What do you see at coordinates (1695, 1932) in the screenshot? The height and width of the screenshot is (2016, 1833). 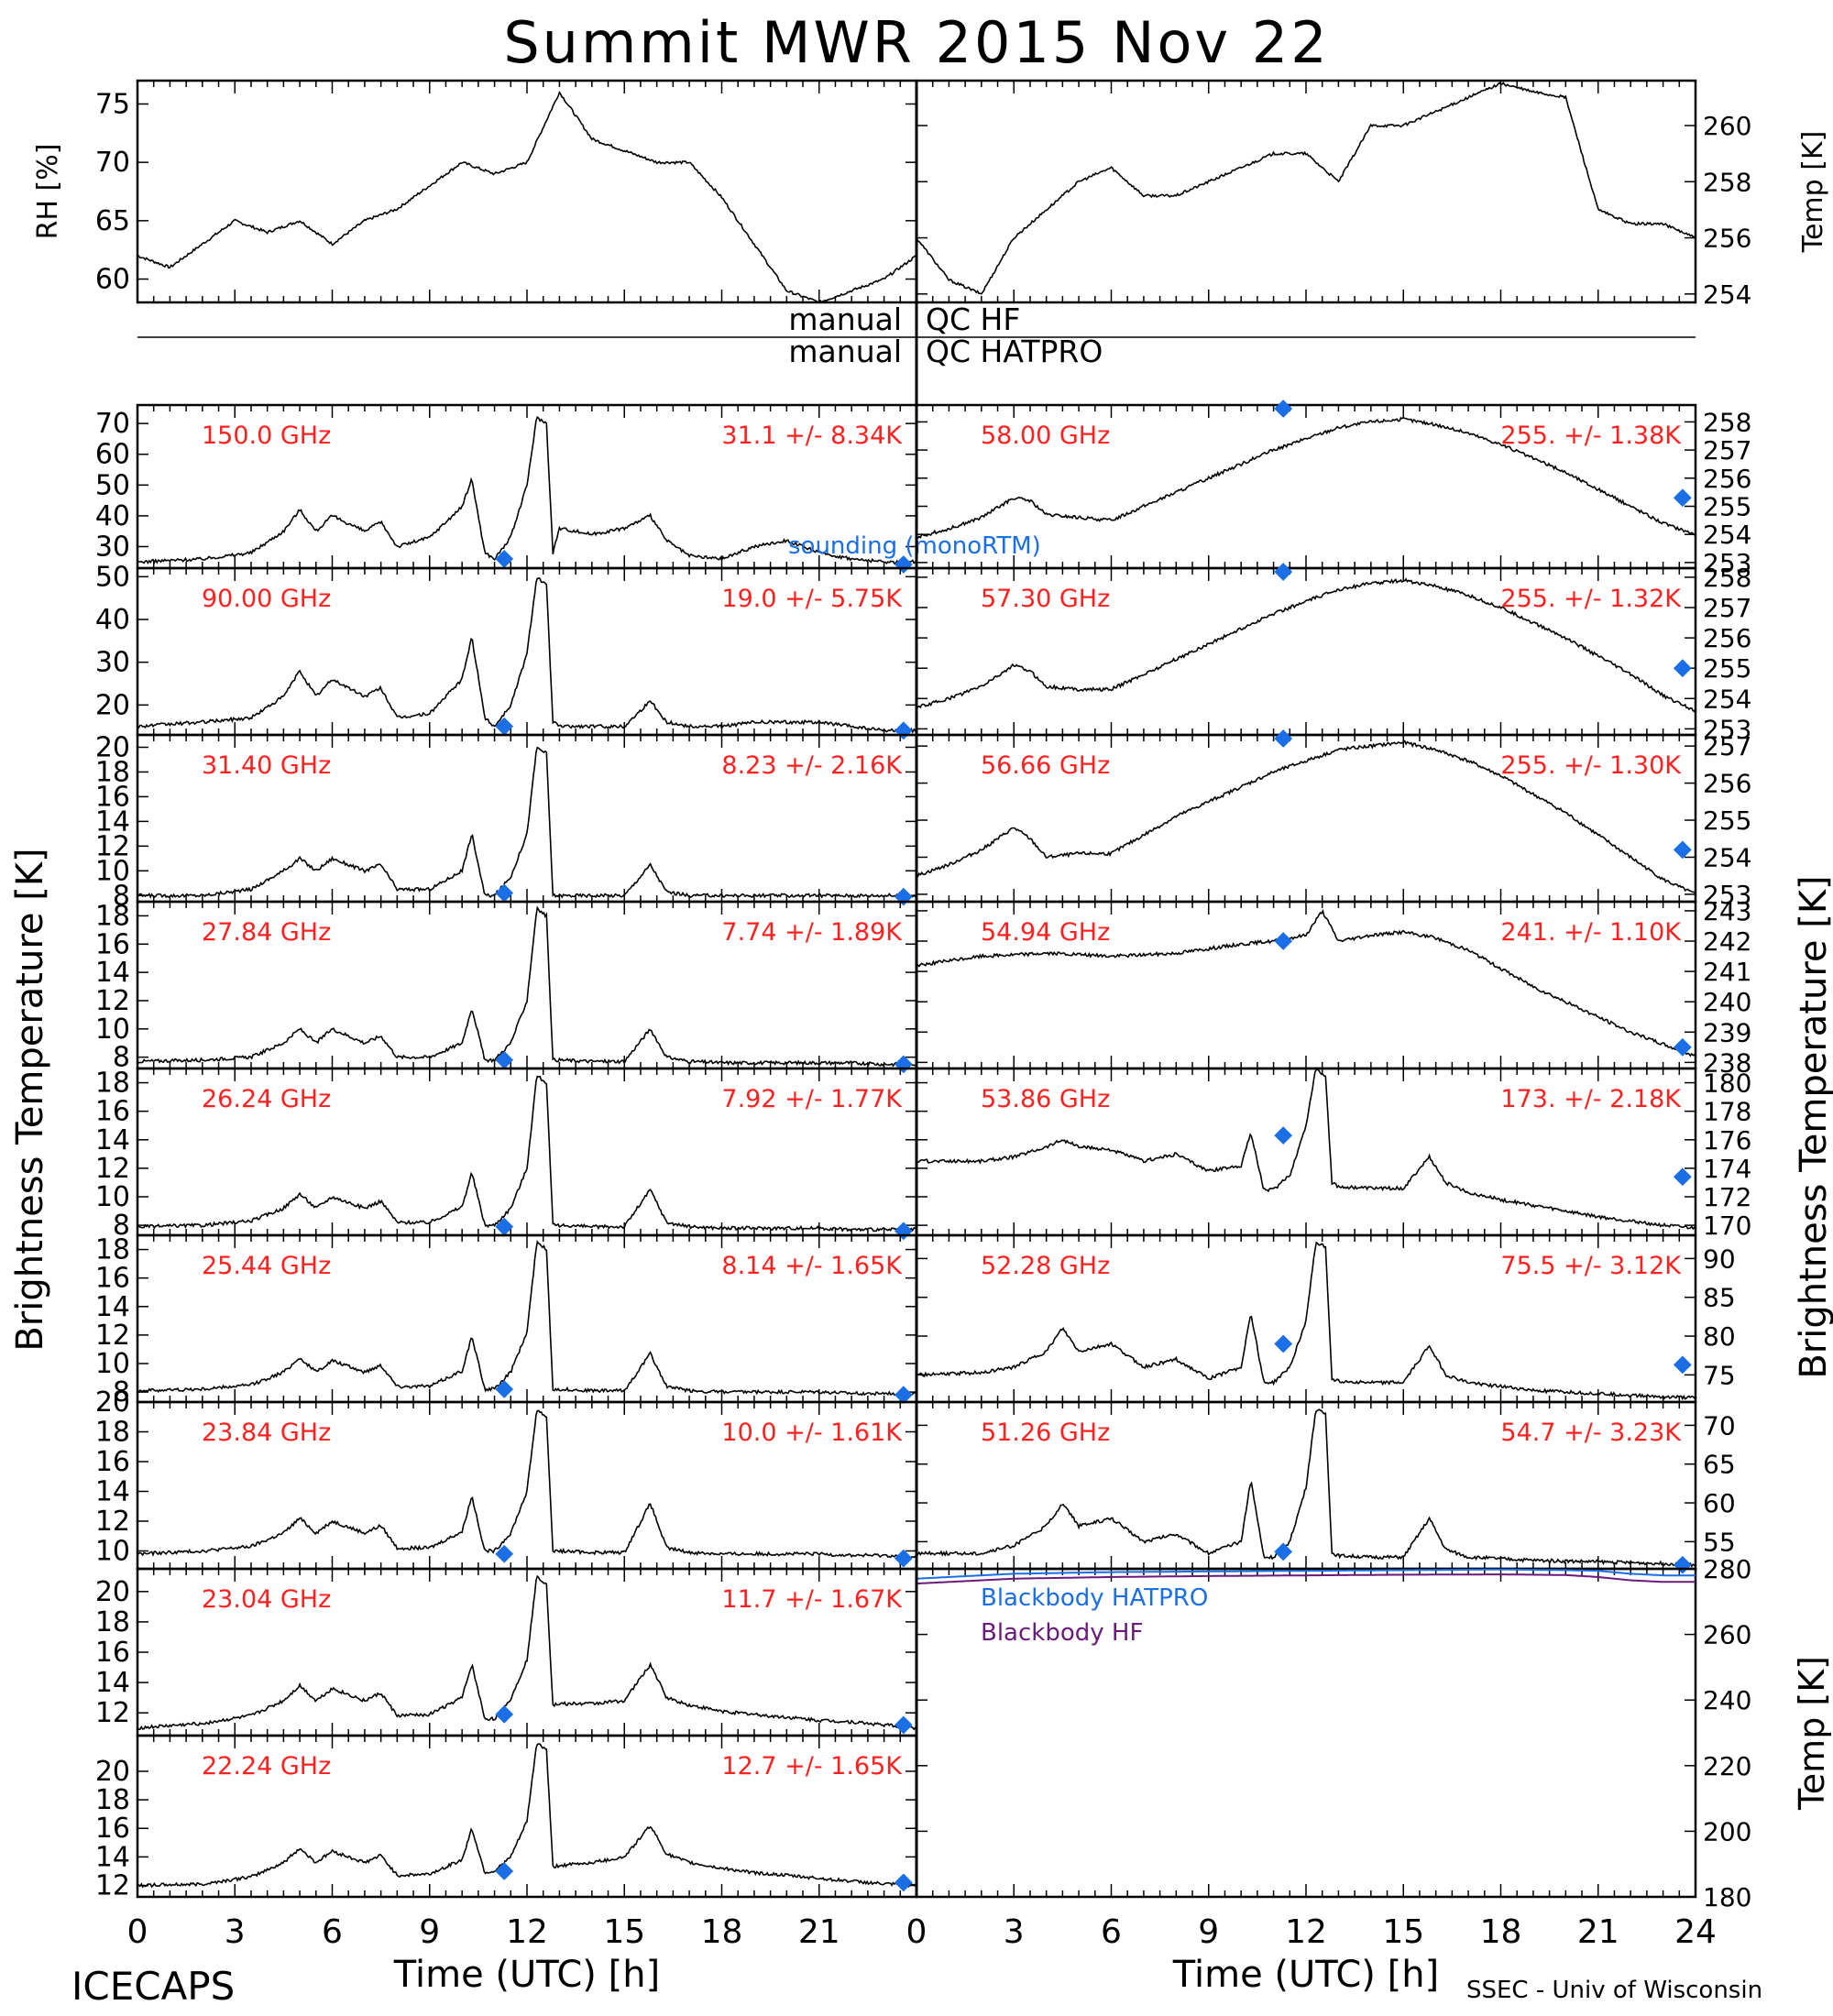 I see `x-tick-label: 24` at bounding box center [1695, 1932].